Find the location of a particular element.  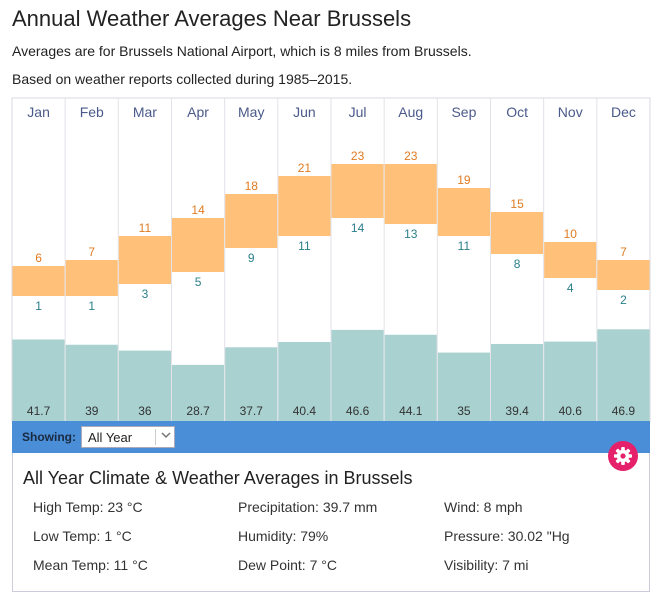

precip-value-label: 39.4 is located at coordinates (517, 411).